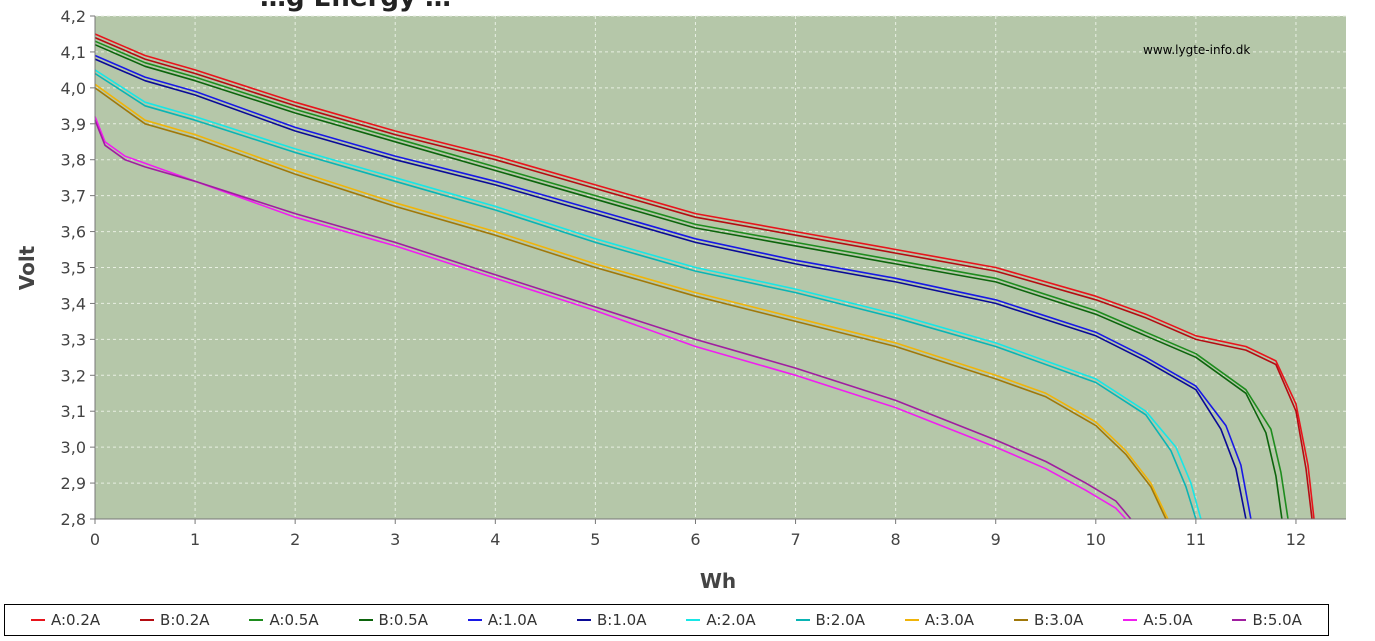  Describe the element at coordinates (73, 16) in the screenshot. I see `y-tick-label: 4,2` at that location.